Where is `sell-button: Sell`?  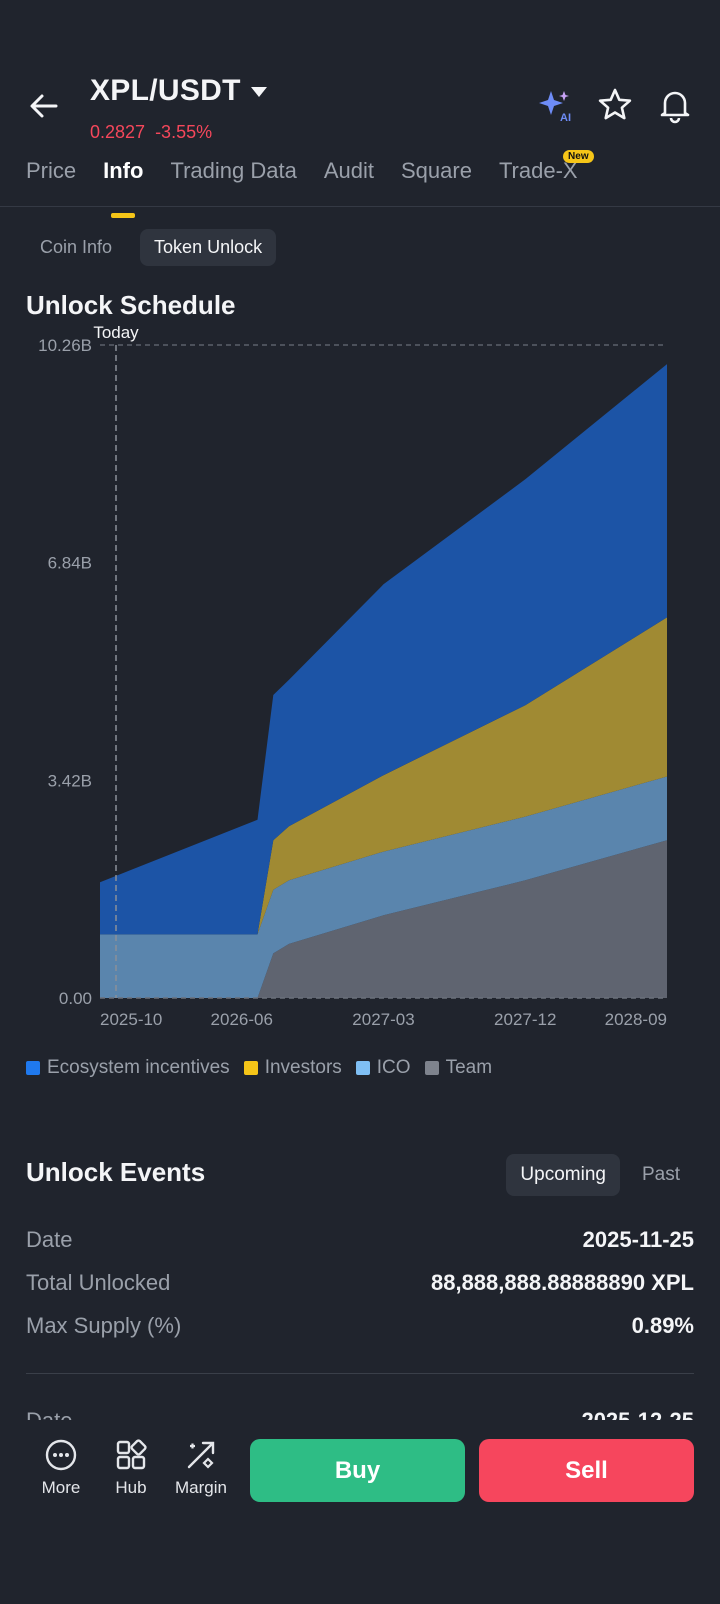
sell-button: Sell is located at coordinates (586, 1470).